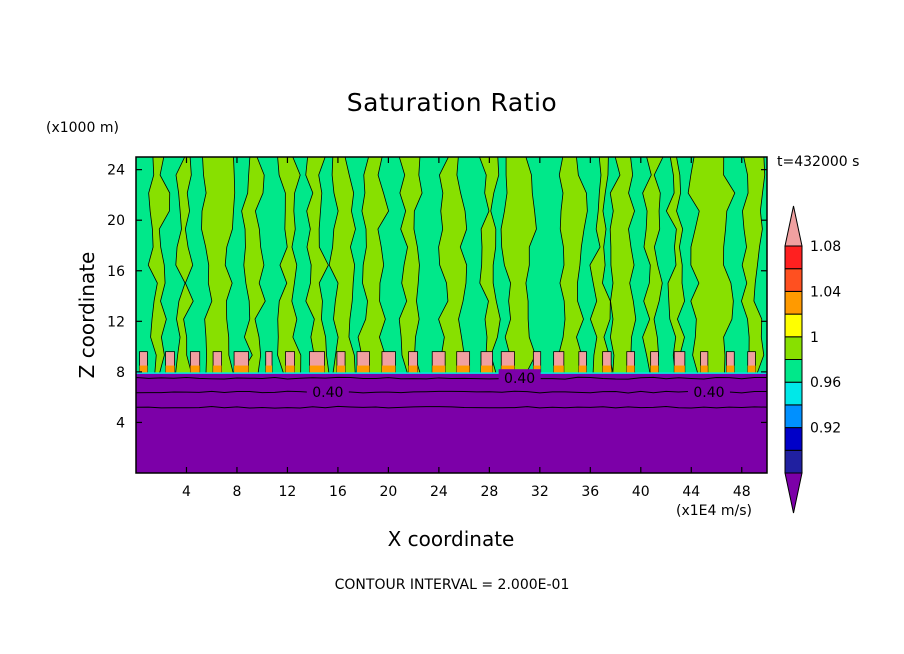 The image size is (904, 654). What do you see at coordinates (82, 128) in the screenshot?
I see `y-axis-unit: (x1000 m)` at bounding box center [82, 128].